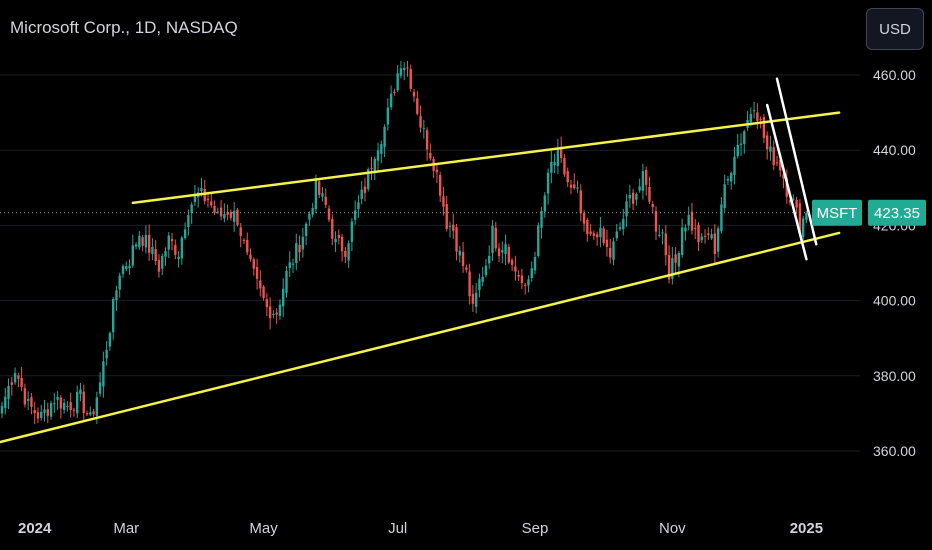 The height and width of the screenshot is (550, 932). I want to click on x-tick-label: Jul, so click(397, 528).